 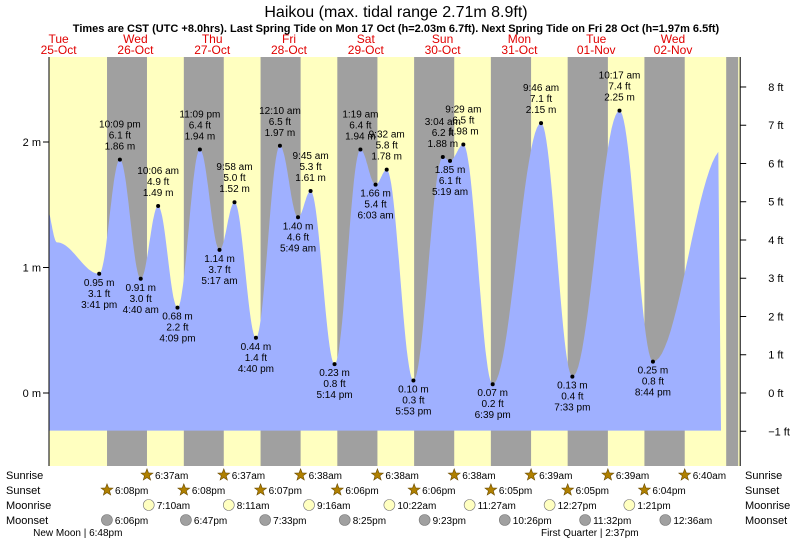 What do you see at coordinates (120, 125) in the screenshot?
I see `tide-time-label: 10:09 pm` at bounding box center [120, 125].